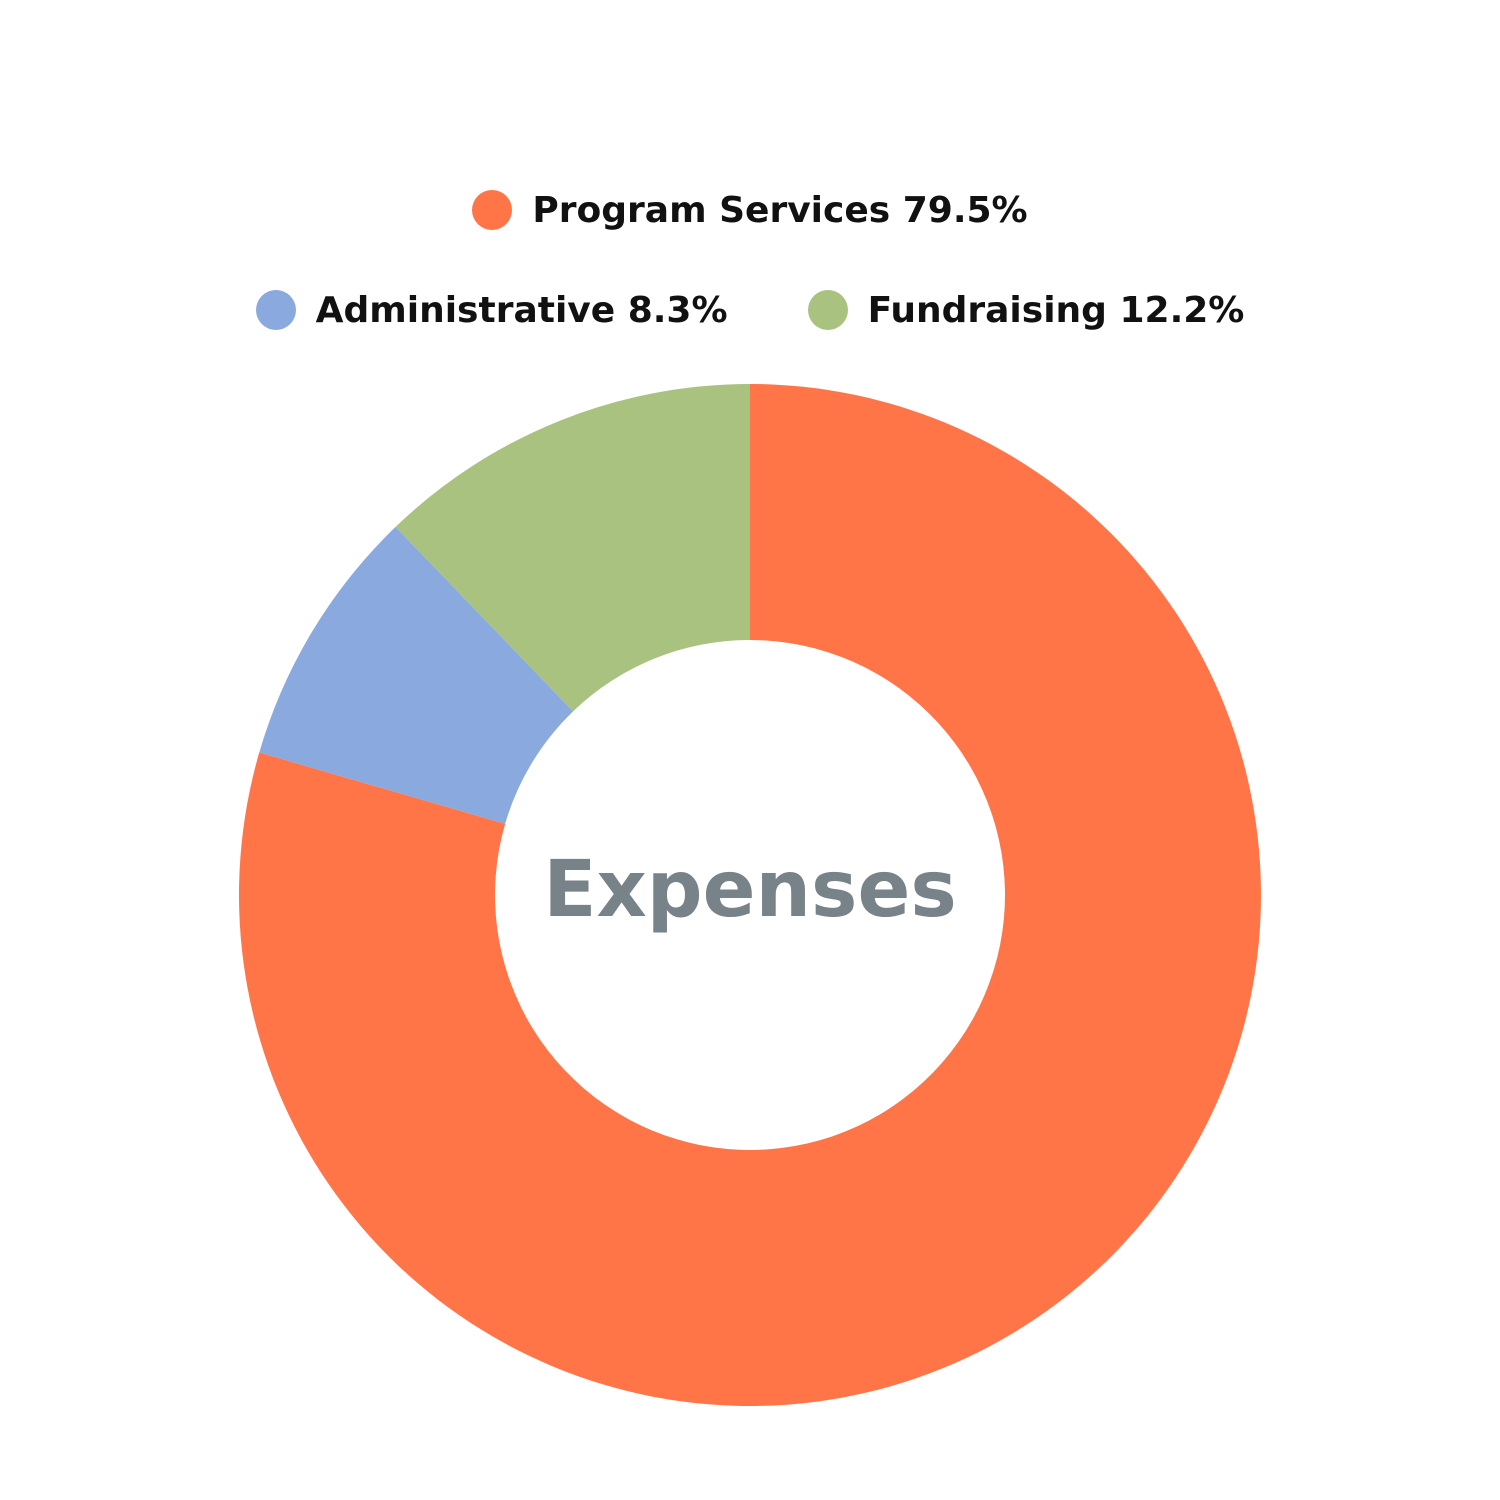 This screenshot has height=1500, width=1500. Describe the element at coordinates (750, 890) in the screenshot. I see `donut-center-label: Expenses` at that location.